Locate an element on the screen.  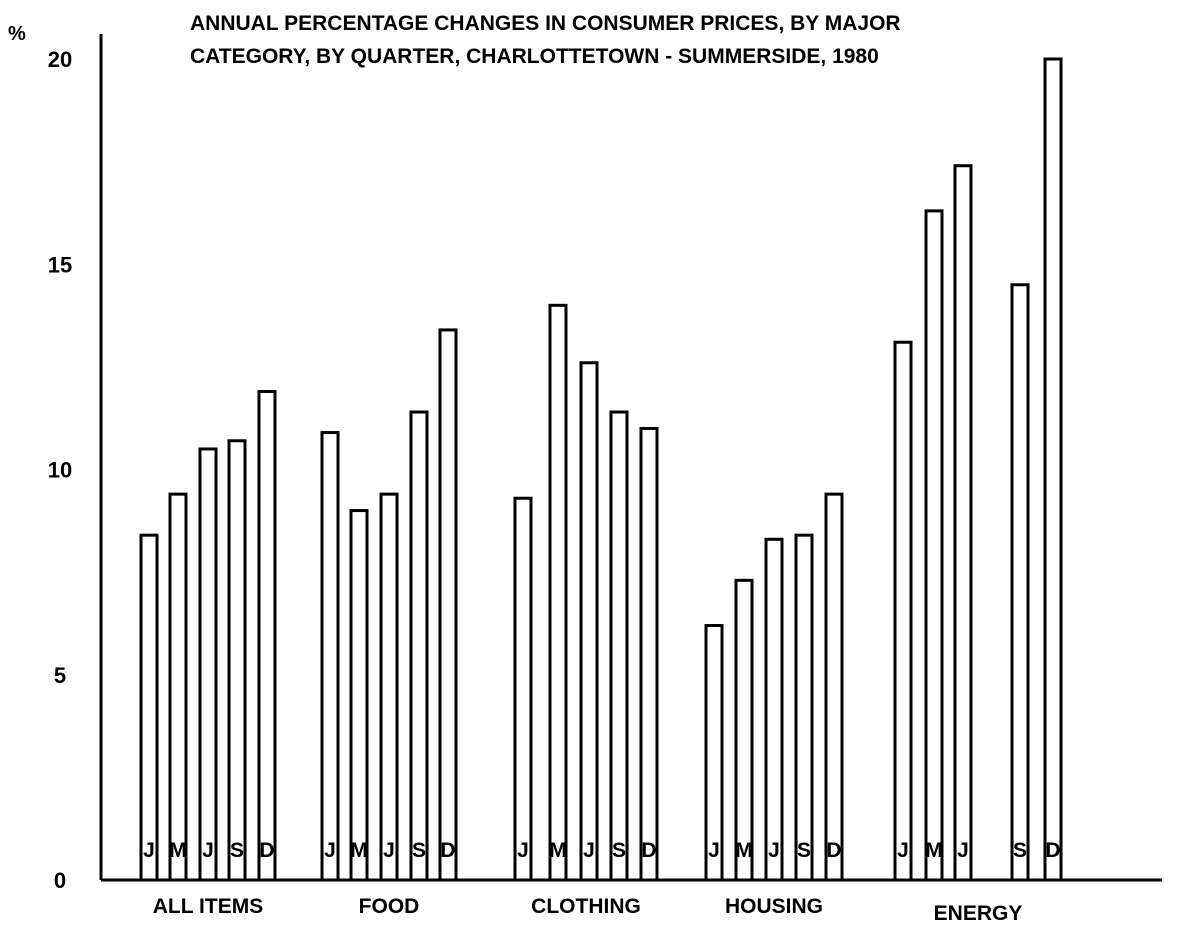
category-labels: ALL ITEMS FOOD CLOTHING HOUSING ENERGY is located at coordinates (588, 910).